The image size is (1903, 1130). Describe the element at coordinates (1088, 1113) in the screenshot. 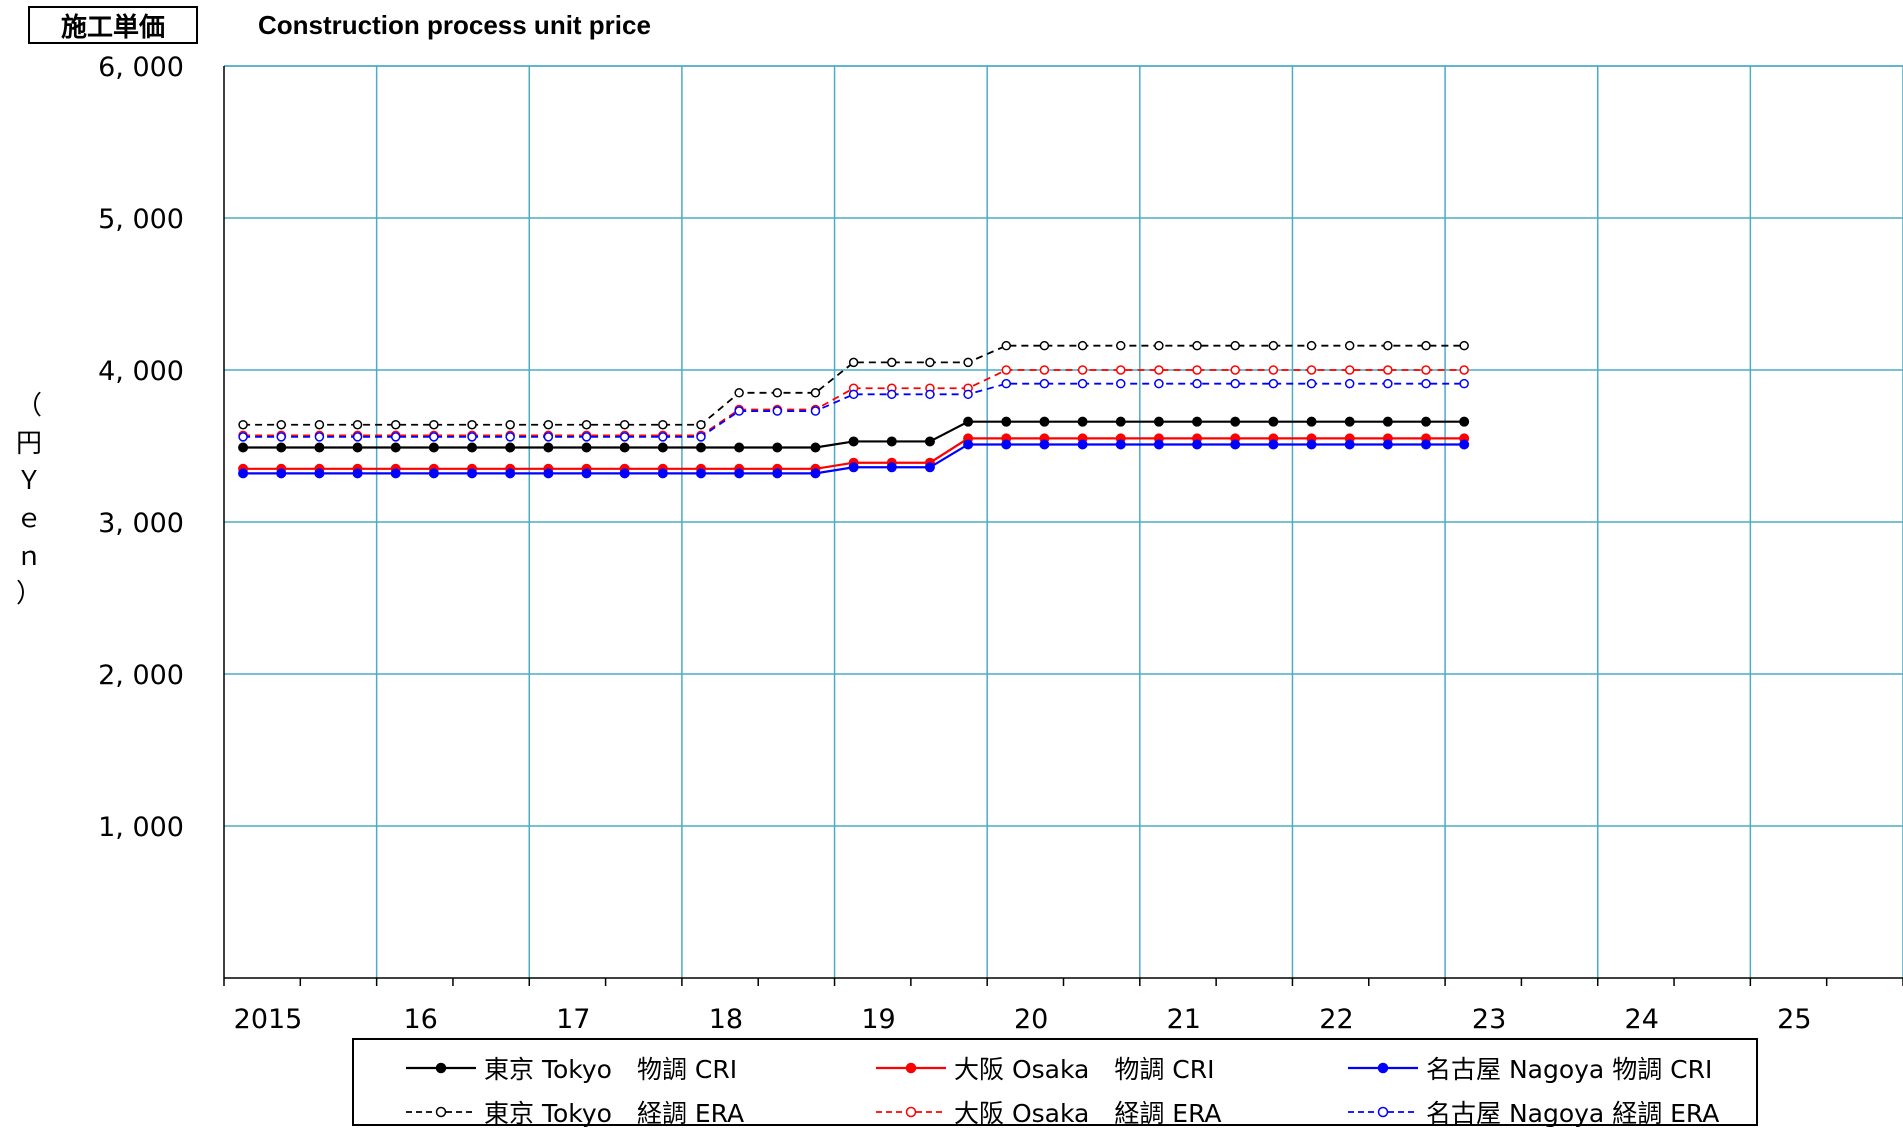

I see `legend-label: 大阪 Osaka 経調 ERA` at that location.